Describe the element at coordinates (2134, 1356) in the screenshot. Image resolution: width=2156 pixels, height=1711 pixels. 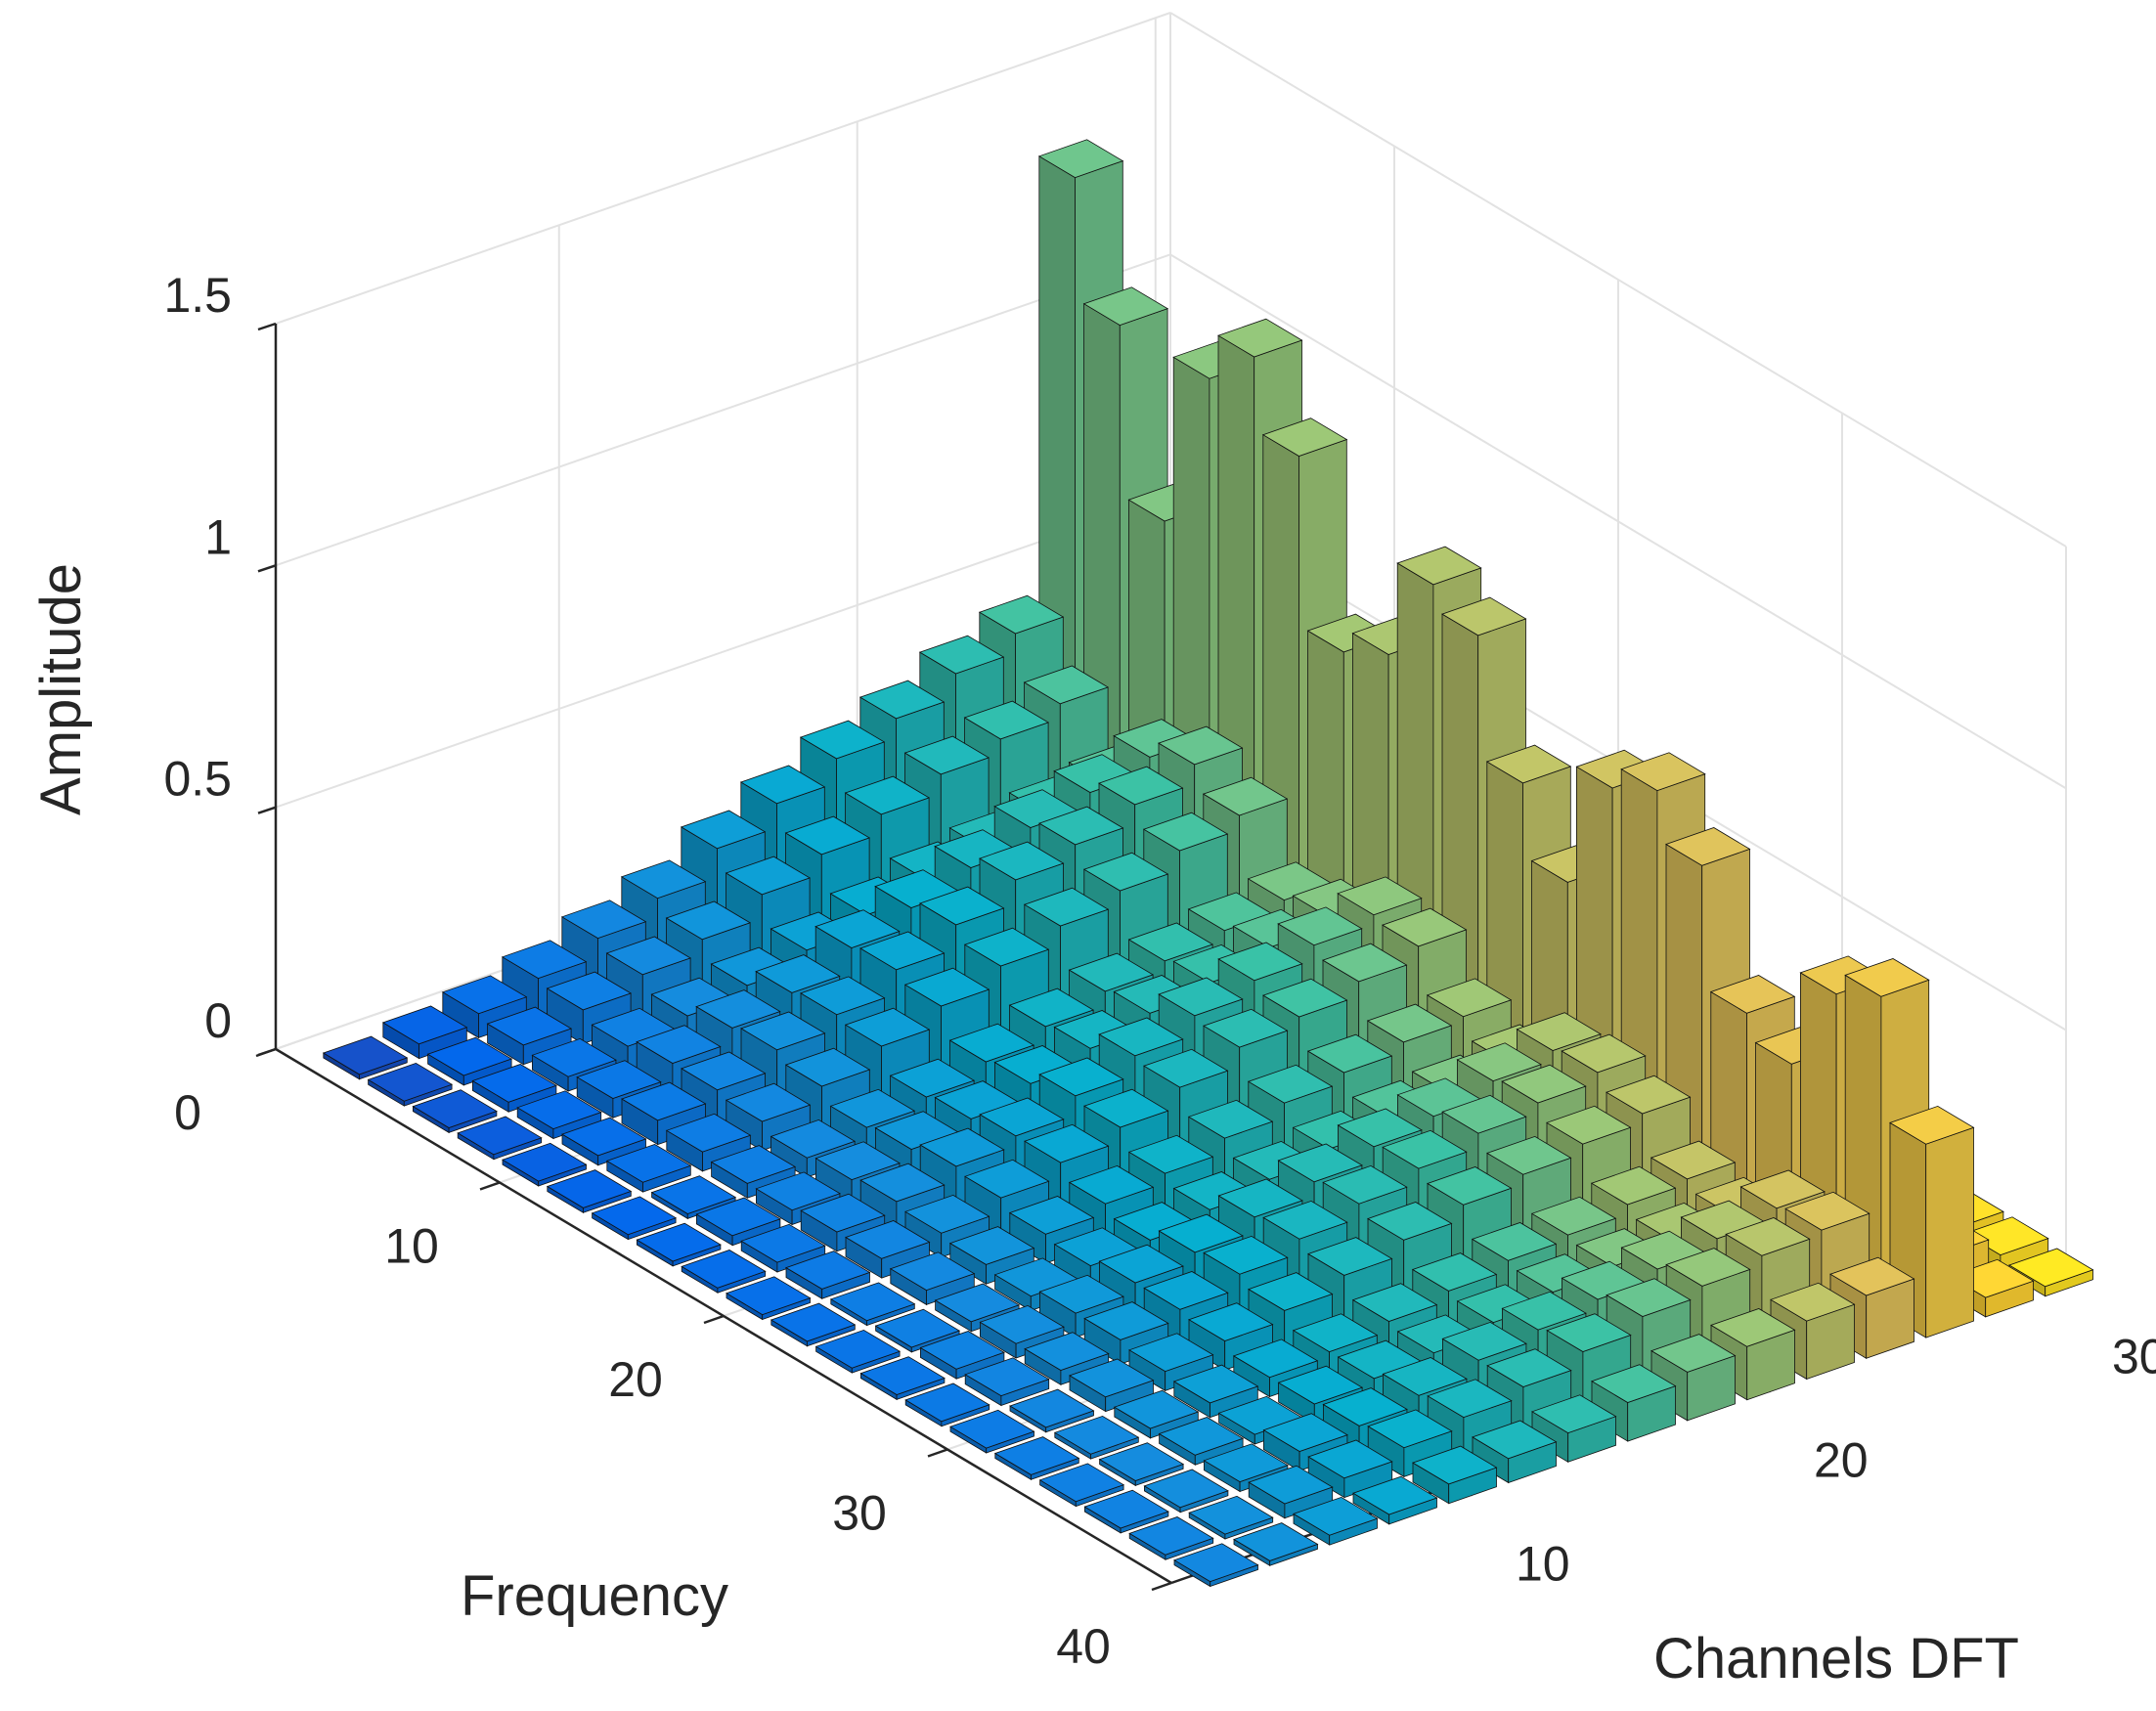
I see `y-tick-label: 30` at that location.